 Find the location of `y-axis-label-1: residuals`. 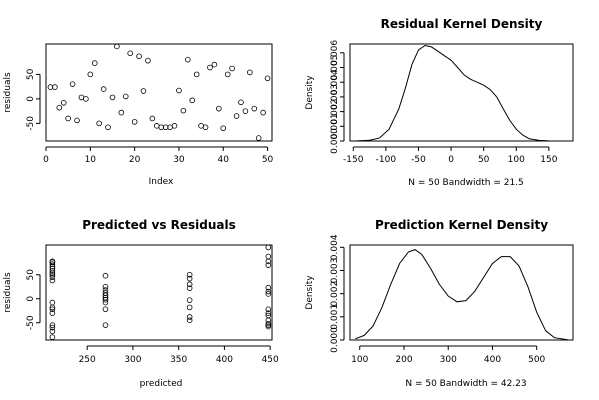

y-axis-label-1: residuals is located at coordinates (8, 92).